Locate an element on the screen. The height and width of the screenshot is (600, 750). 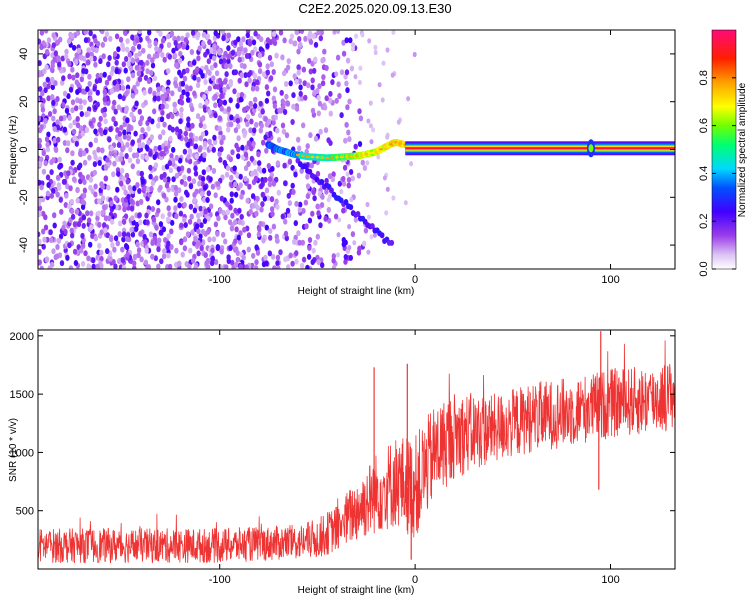
snr-x-label: Height of straight line (km) is located at coordinates (356, 590).